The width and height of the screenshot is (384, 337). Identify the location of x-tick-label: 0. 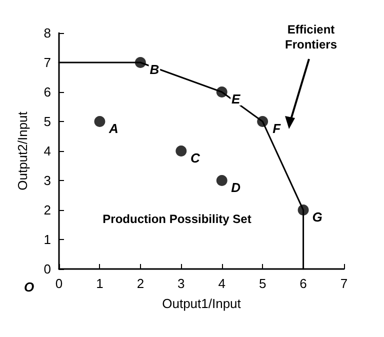
(59, 283).